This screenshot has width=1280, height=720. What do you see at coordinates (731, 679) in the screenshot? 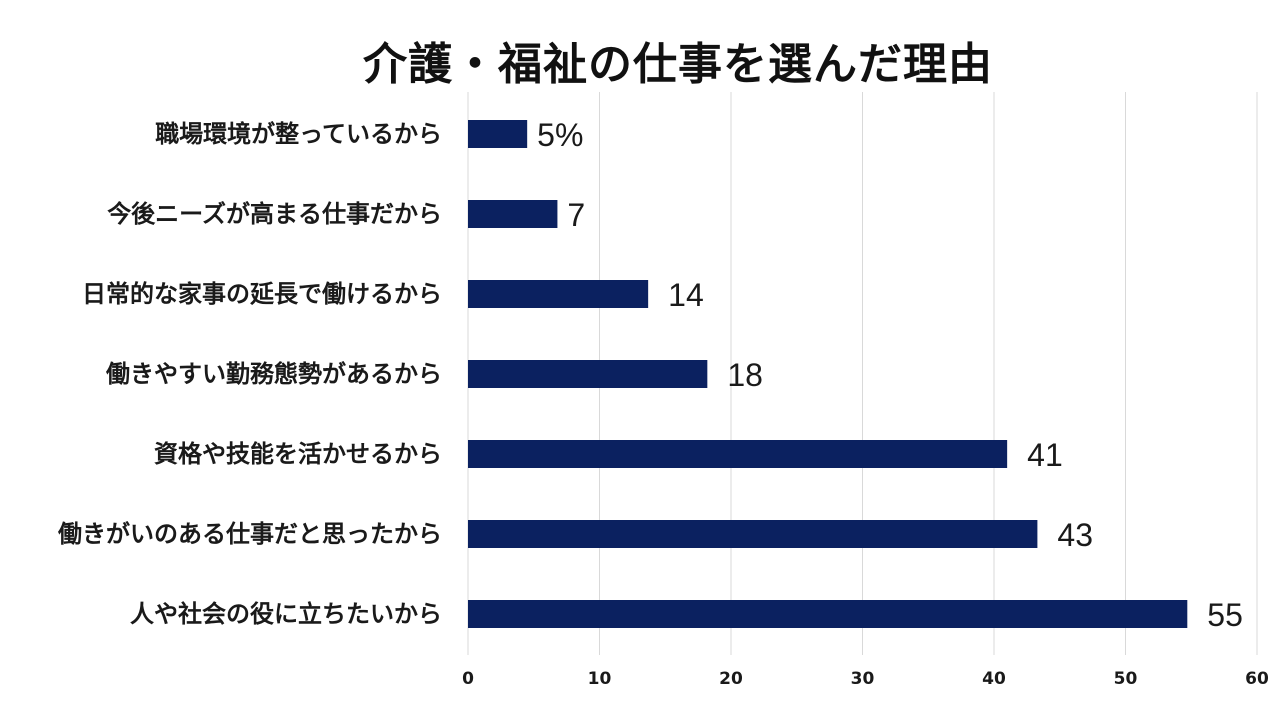
I see `x-tick-label: 20` at bounding box center [731, 679].